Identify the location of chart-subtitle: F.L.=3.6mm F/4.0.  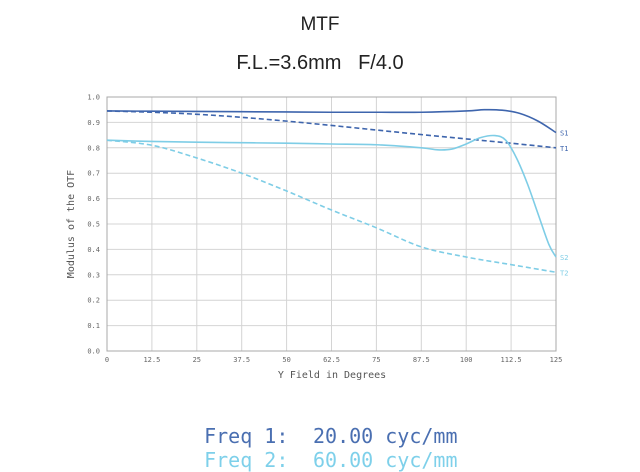
(320, 63).